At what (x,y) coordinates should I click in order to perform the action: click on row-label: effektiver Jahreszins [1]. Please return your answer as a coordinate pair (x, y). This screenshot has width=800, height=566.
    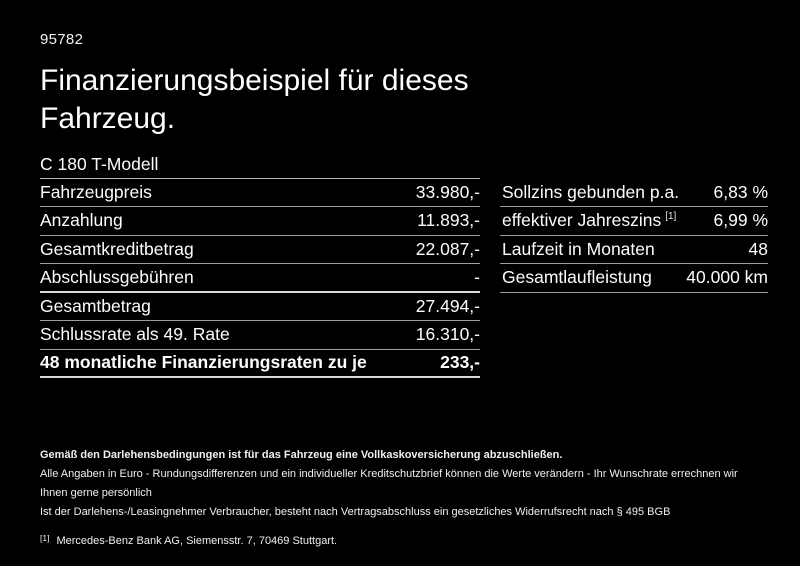
    Looking at the image, I should click on (589, 220).